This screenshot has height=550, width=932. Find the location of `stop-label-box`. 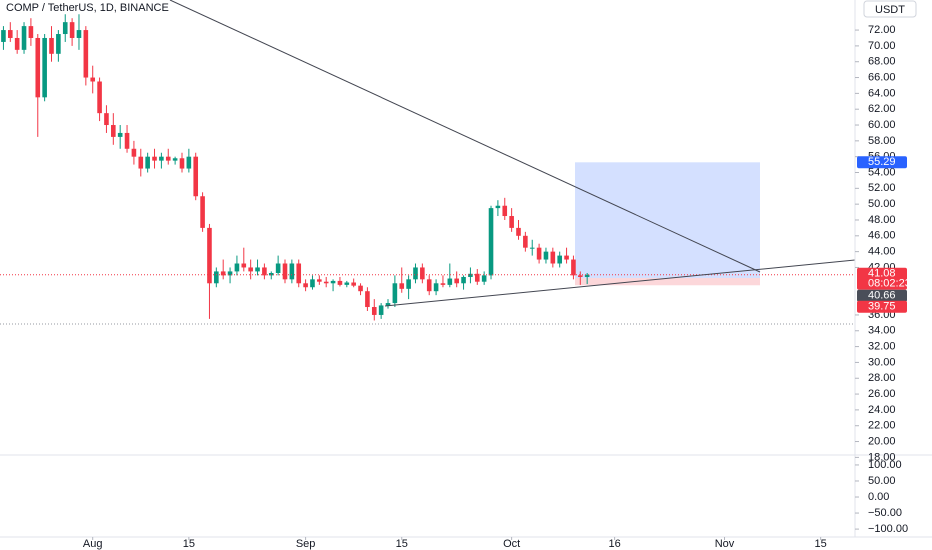

stop-label-box is located at coordinates (882, 306).